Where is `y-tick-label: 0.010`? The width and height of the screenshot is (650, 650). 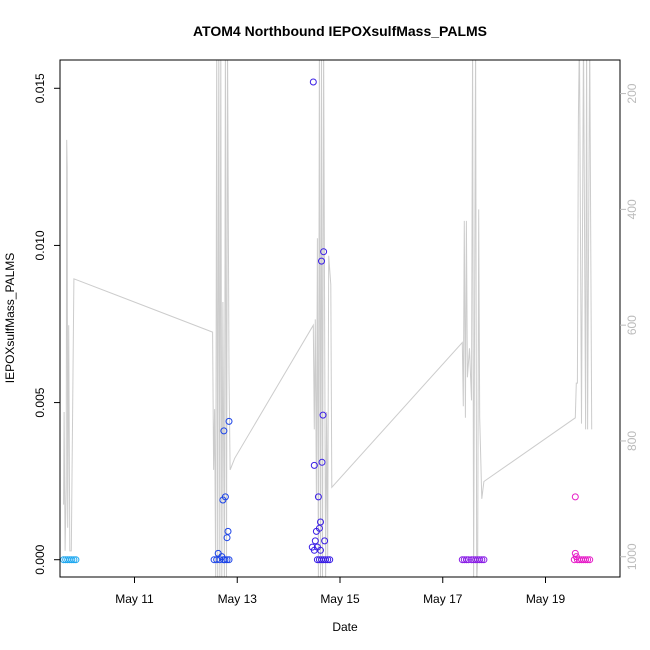 y-tick-label: 0.010 is located at coordinates (40, 245).